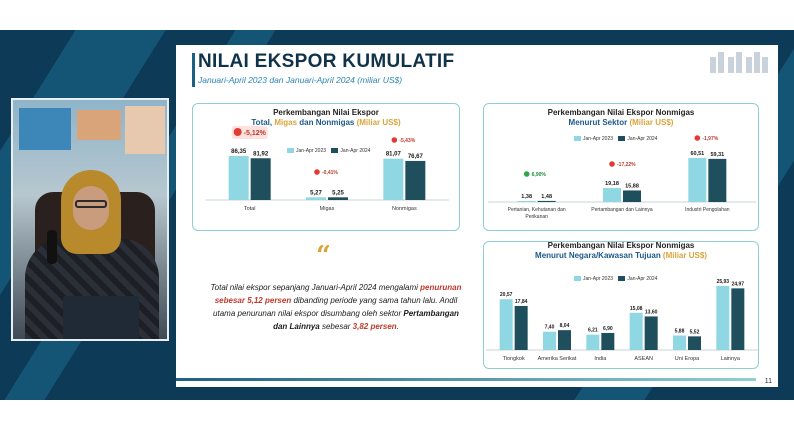 The image size is (794, 423). I want to click on data-label: 6,21, so click(593, 331).